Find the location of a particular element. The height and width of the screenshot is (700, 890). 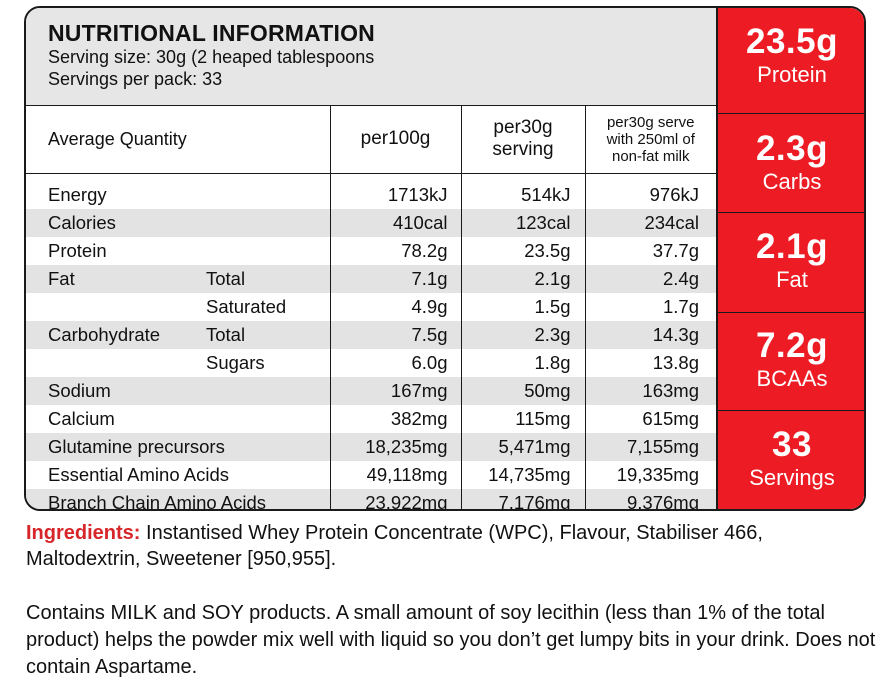

row-per100g: 410cal is located at coordinates (395, 223).